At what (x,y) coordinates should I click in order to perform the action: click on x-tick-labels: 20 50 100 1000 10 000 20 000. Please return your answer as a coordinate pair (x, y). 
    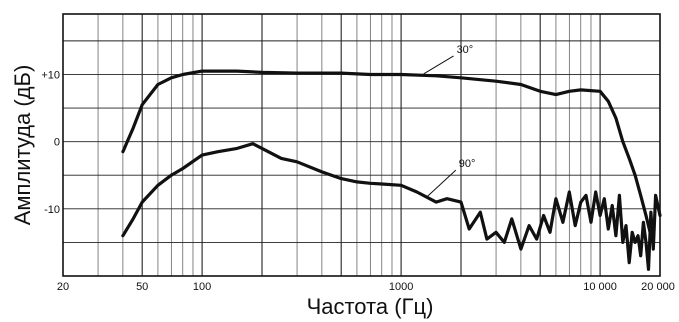
    Looking at the image, I should click on (366, 287).